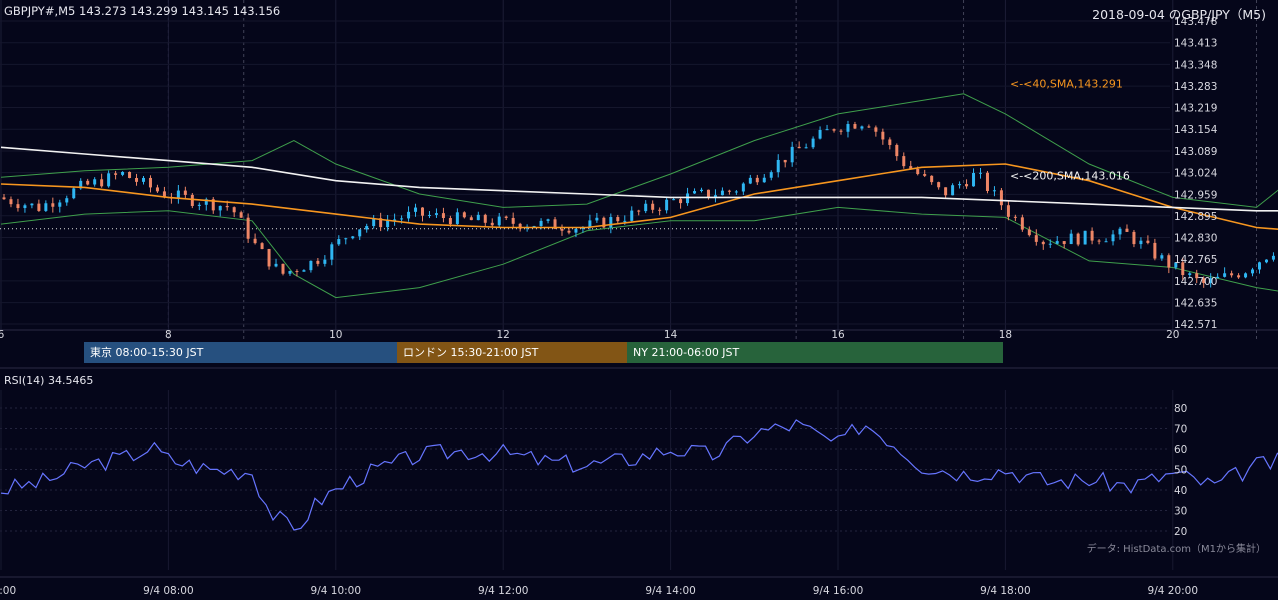 The image size is (1278, 600). What do you see at coordinates (1173, 591) in the screenshot?
I see `rsi-time-tick-label: 9/4 20:00` at bounding box center [1173, 591].